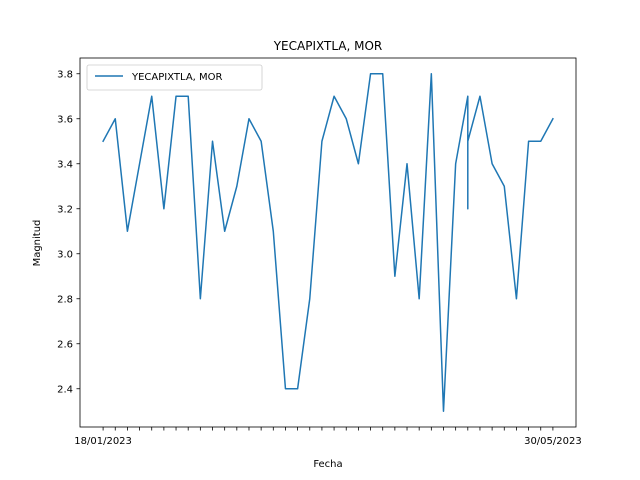 The width and height of the screenshot is (640, 480). Describe the element at coordinates (328, 46) in the screenshot. I see `chart-title: YECAPIXTLA, MOR` at that location.